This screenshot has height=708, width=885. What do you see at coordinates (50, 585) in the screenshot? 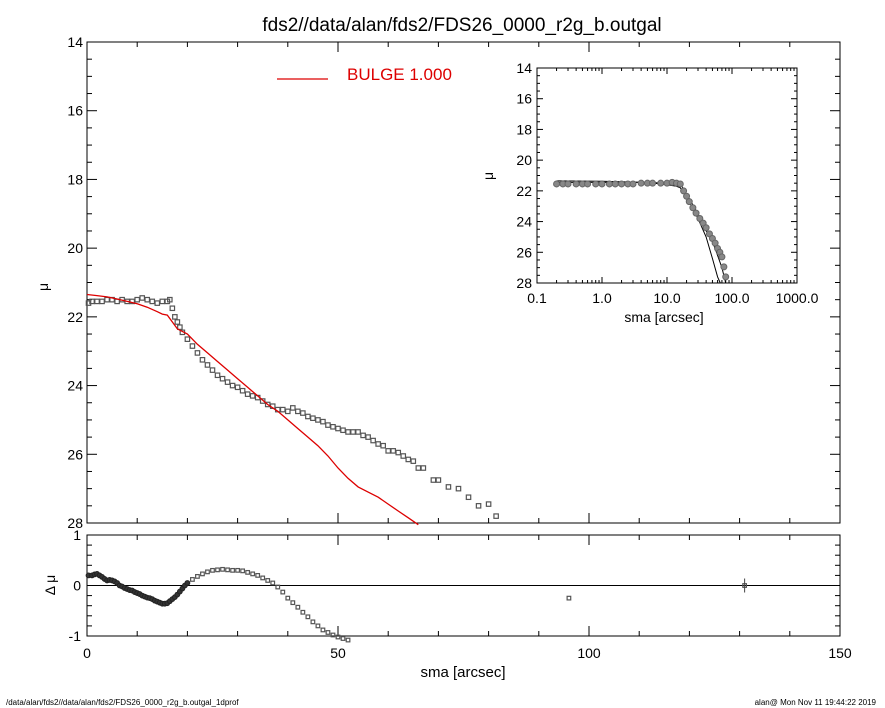
I see `residual-y-axis-label: Δ μ` at bounding box center [50, 585].